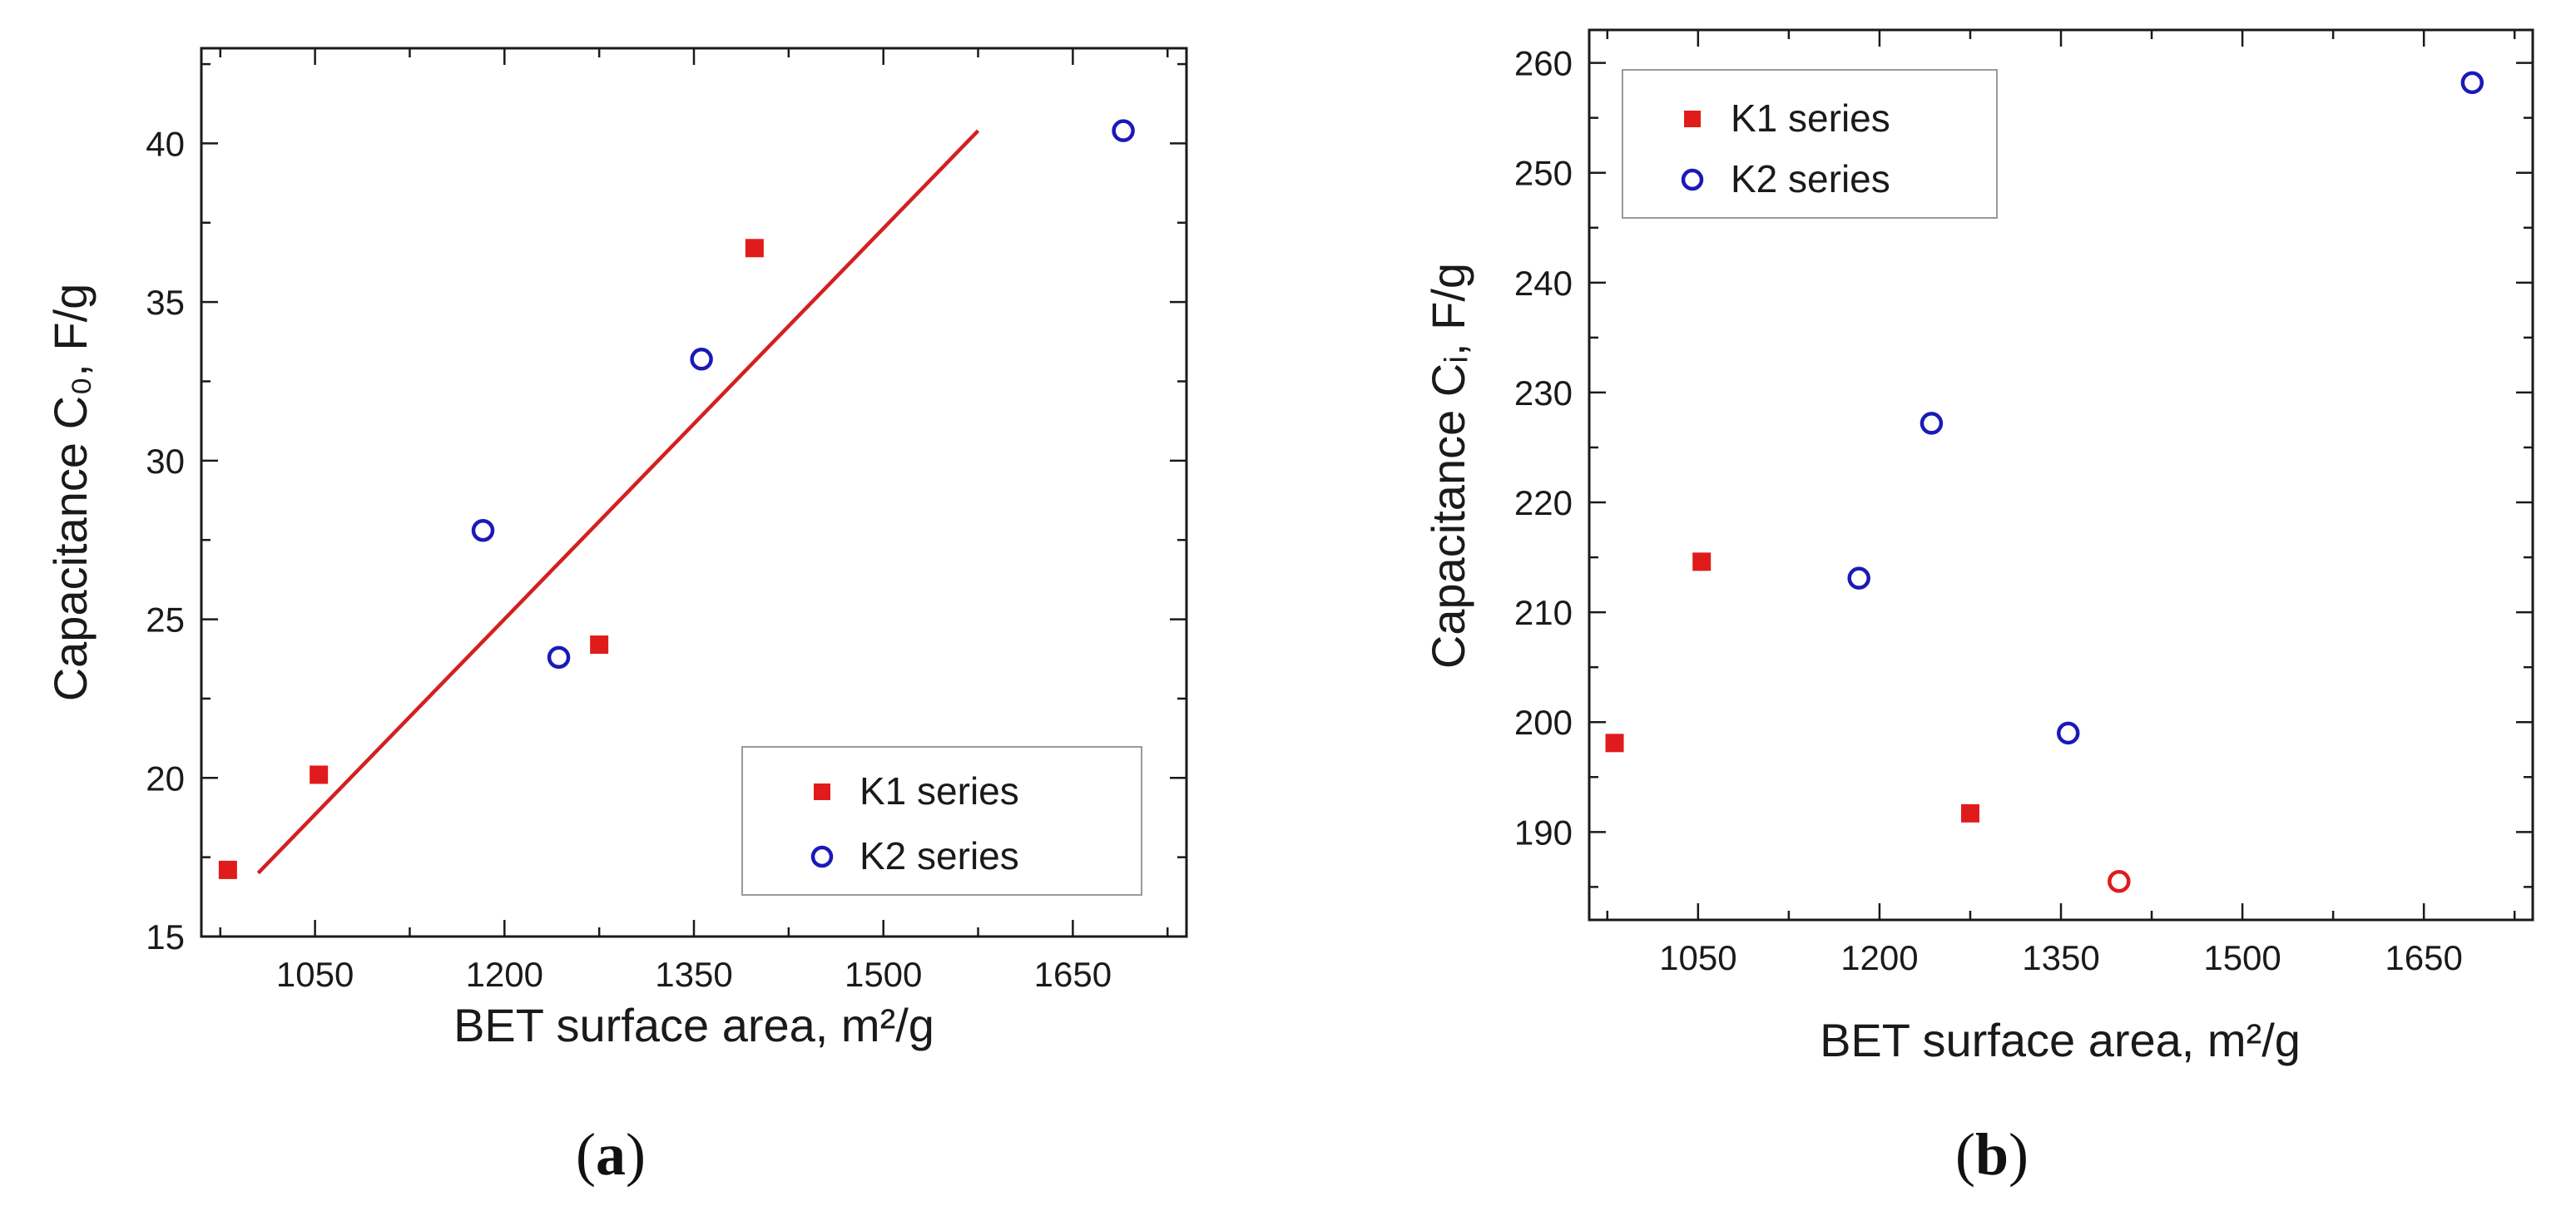  What do you see at coordinates (1544, 613) in the screenshot?
I see `y-tick-label: 210` at bounding box center [1544, 613].